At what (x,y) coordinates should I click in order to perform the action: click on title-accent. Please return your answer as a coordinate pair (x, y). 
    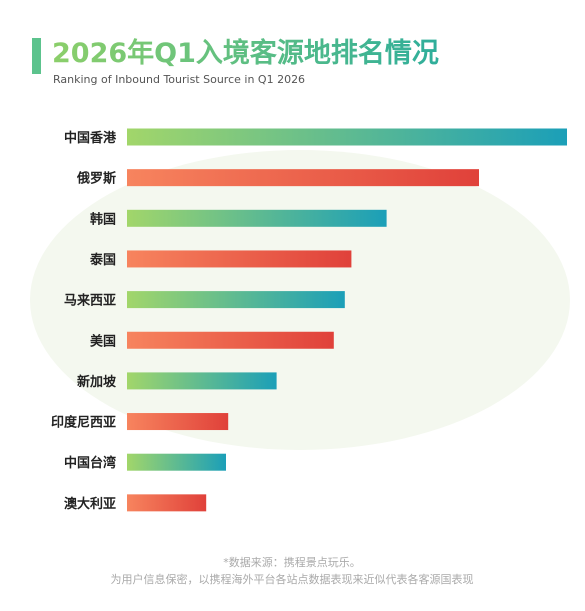
    Looking at the image, I should click on (36, 56).